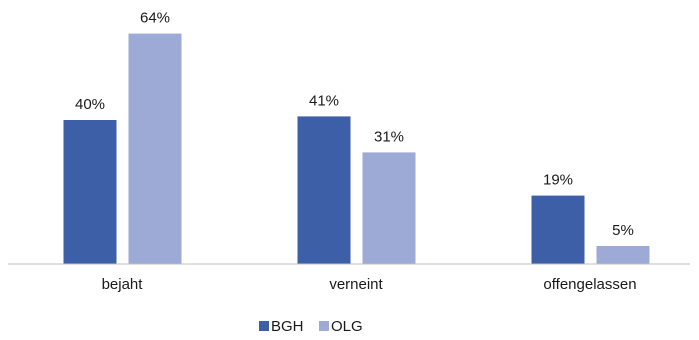 This screenshot has width=699, height=340. Describe the element at coordinates (123, 284) in the screenshot. I see `category-label-bejaht: bejaht` at that location.